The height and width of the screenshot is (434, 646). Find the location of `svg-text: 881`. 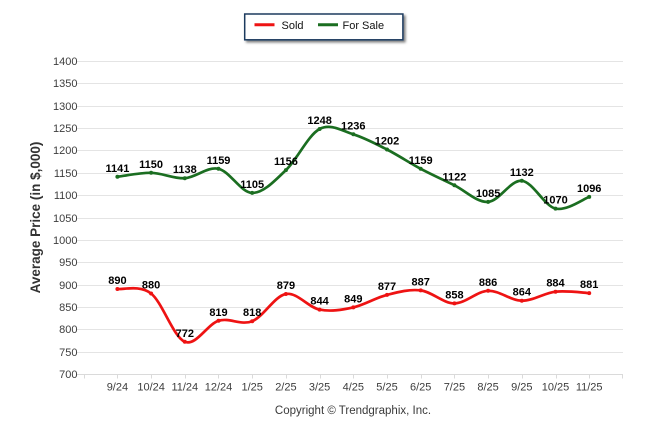

svg-text: 881 is located at coordinates (589, 285).